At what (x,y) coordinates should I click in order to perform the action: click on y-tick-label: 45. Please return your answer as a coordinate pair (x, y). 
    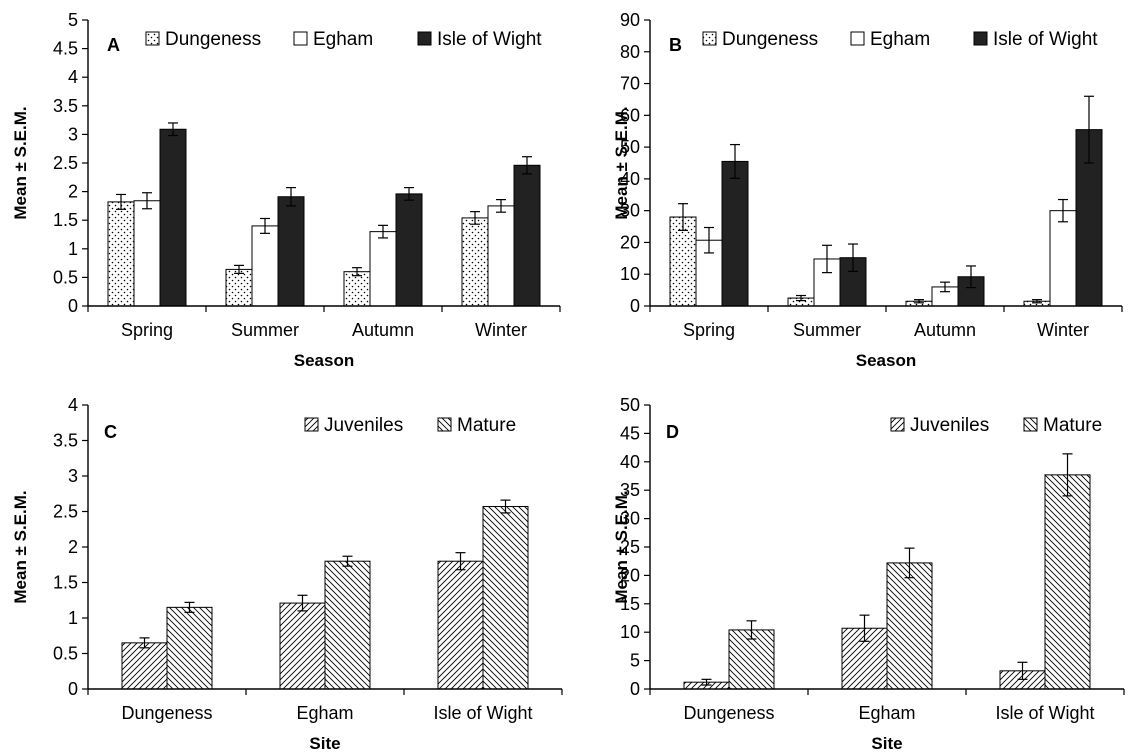
    Looking at the image, I should click on (630, 433).